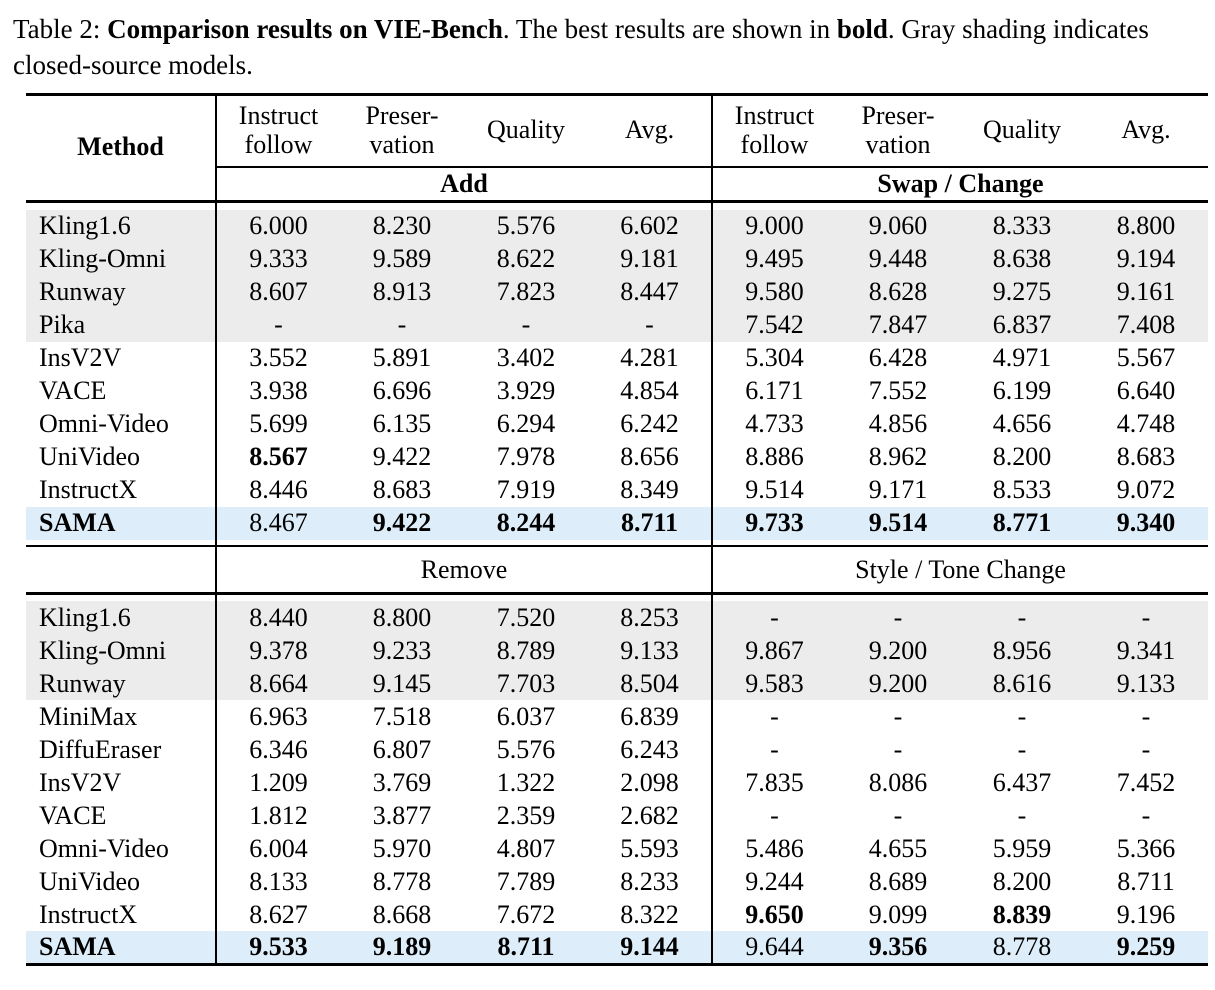 Image resolution: width=1215 pixels, height=990 pixels. What do you see at coordinates (277, 915) in the screenshot?
I see `value-cell: 8.627` at bounding box center [277, 915].